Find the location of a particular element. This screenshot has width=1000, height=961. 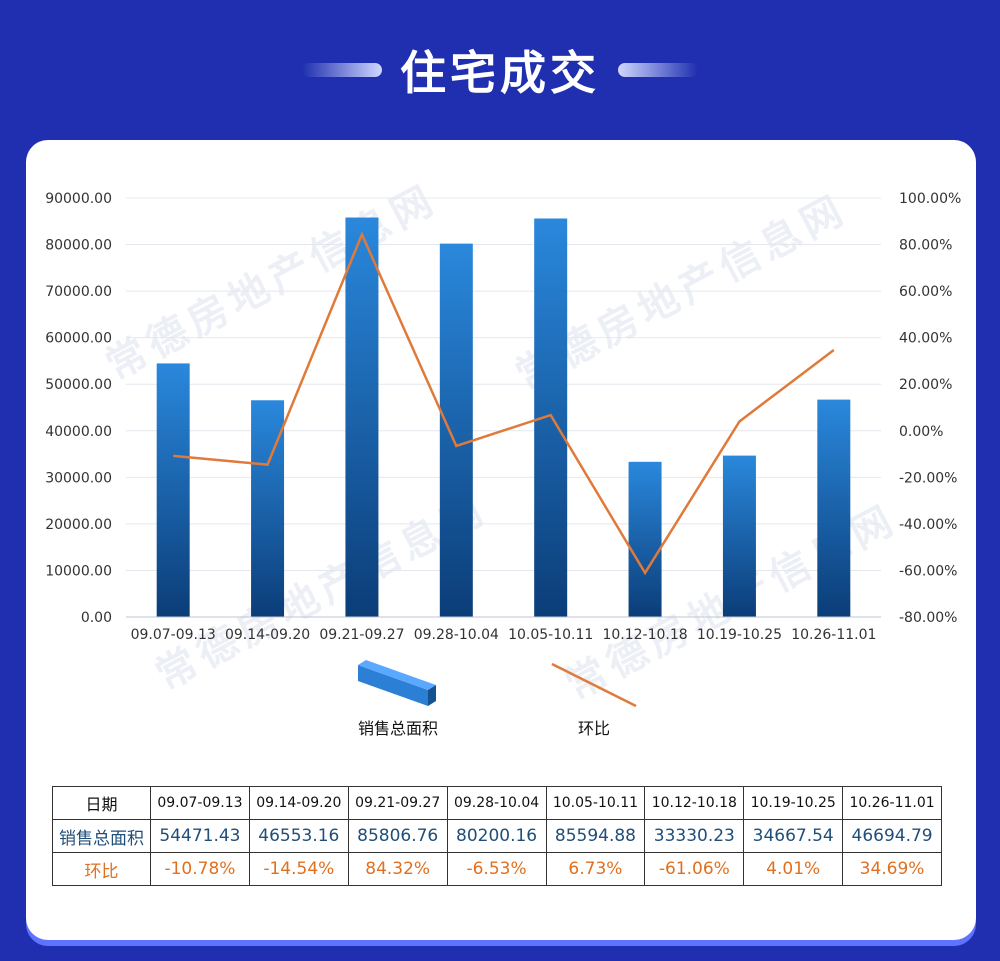

y-left-tick-label: 30000.00 is located at coordinates (78, 478).